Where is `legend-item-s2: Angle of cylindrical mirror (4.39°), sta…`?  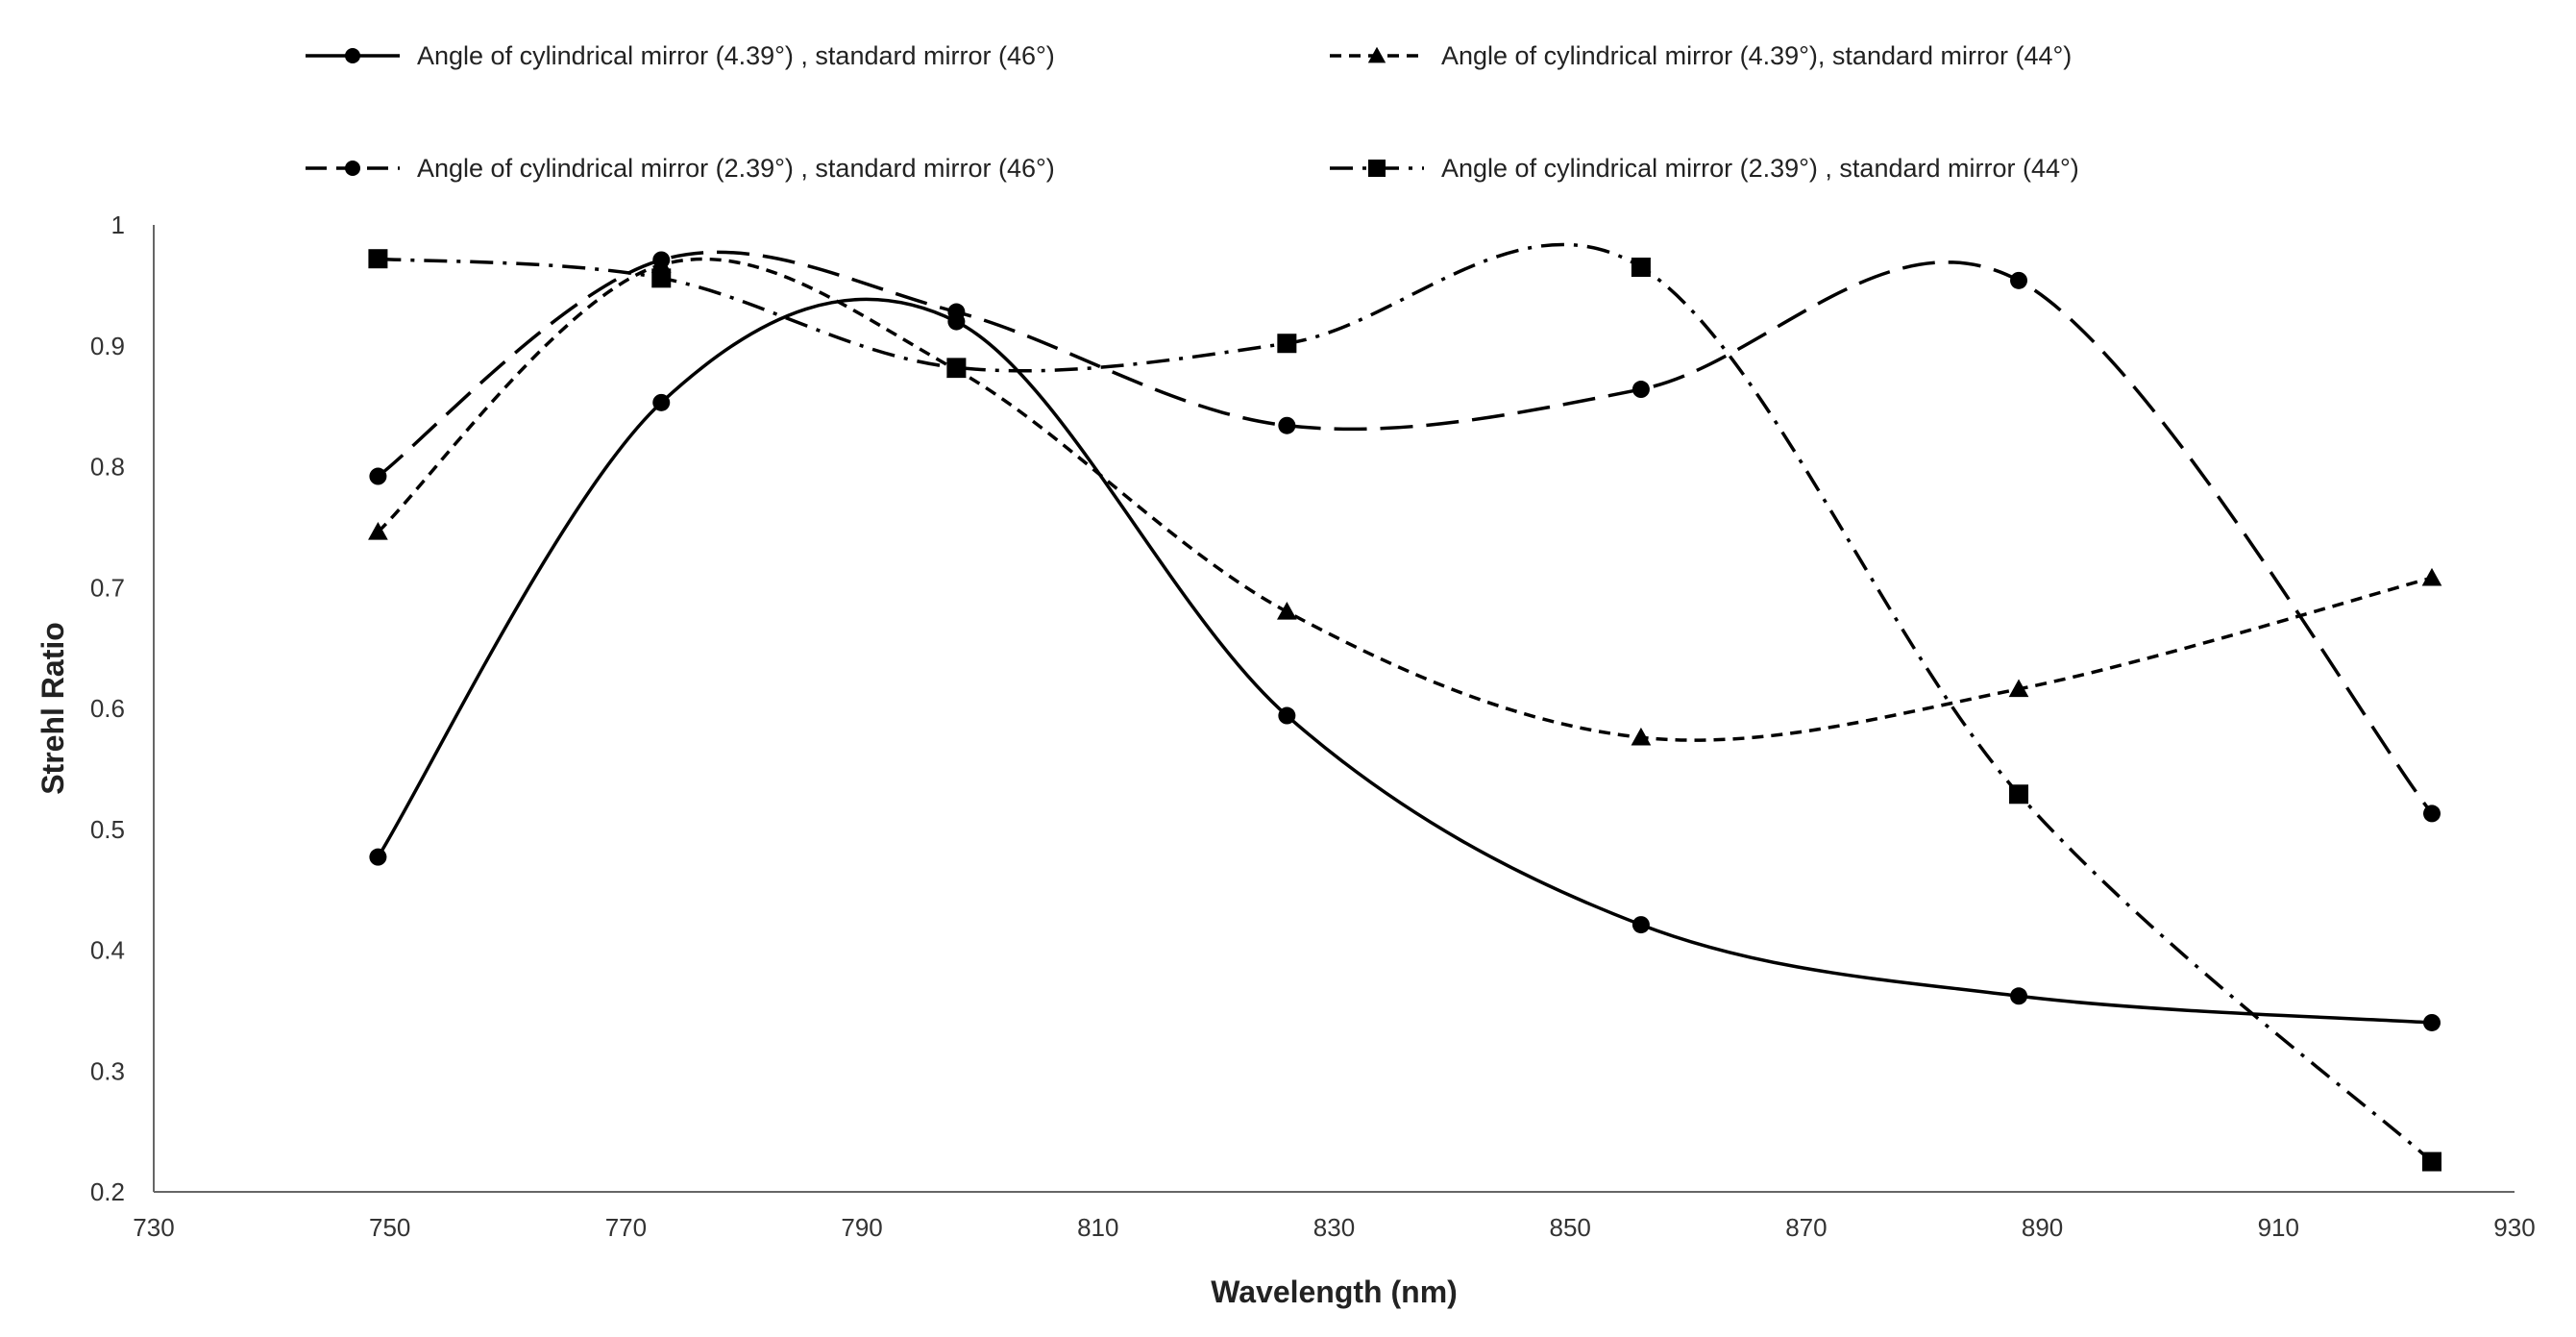 legend-item-s2: Angle of cylindrical mirror (4.39°), sta… is located at coordinates (1701, 55).